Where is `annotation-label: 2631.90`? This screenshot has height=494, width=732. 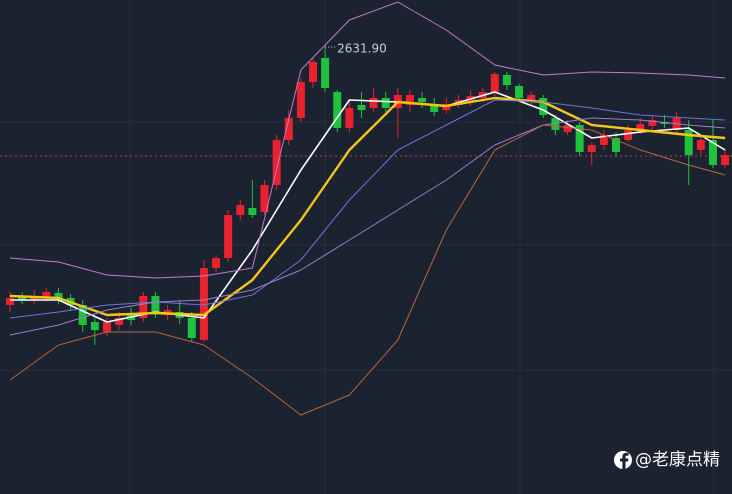 annotation-label: 2631.90 is located at coordinates (362, 49).